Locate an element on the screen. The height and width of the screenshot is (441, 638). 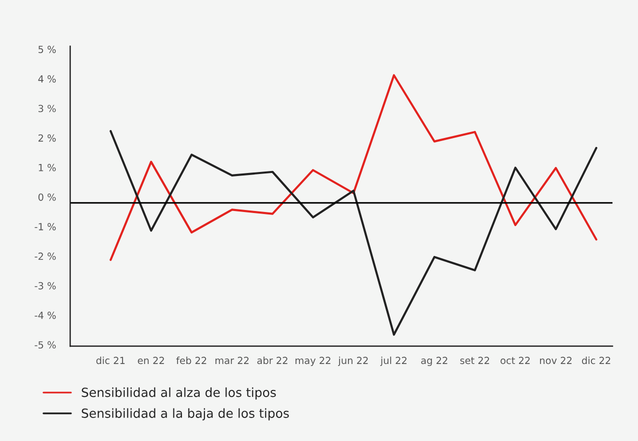
x-tick-label: jun 22 is located at coordinates (353, 361).